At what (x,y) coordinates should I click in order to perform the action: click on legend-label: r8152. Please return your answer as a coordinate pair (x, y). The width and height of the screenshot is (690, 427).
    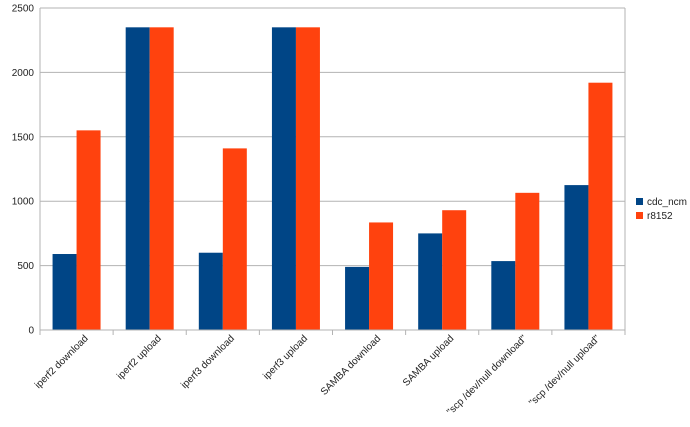
    Looking at the image, I should click on (660, 216).